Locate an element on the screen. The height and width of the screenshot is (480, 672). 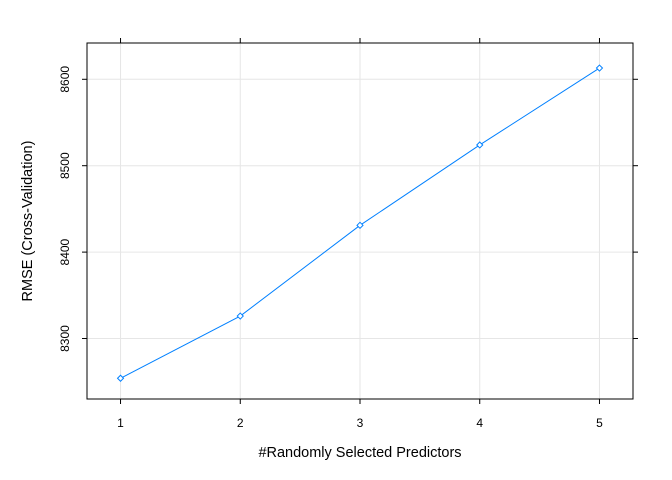
y-tick-label: 8300 is located at coordinates (65, 338).